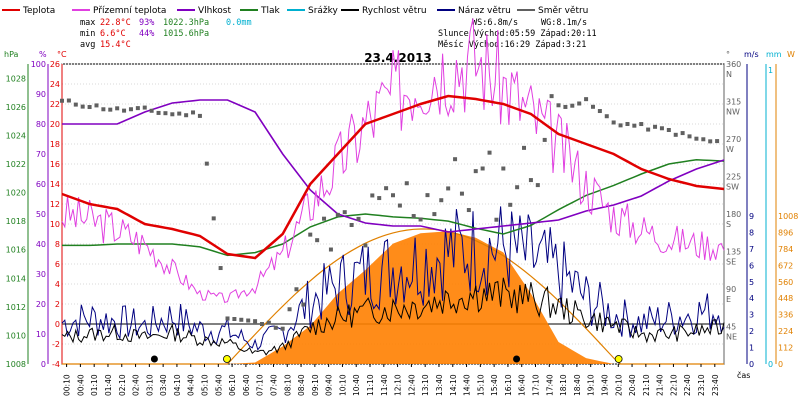  What do you see at coordinates (55, 164) in the screenshot?
I see `c-axis-tick: 16` at bounding box center [55, 164].